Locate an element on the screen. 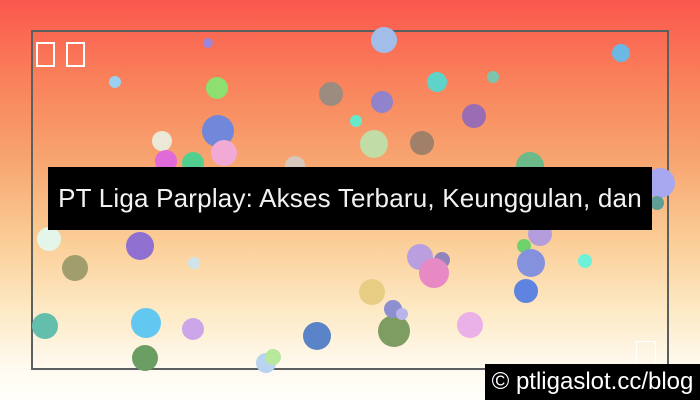 The image size is (700, 400). watermark-text: © ptligaslot.cc/blog is located at coordinates (592, 381).